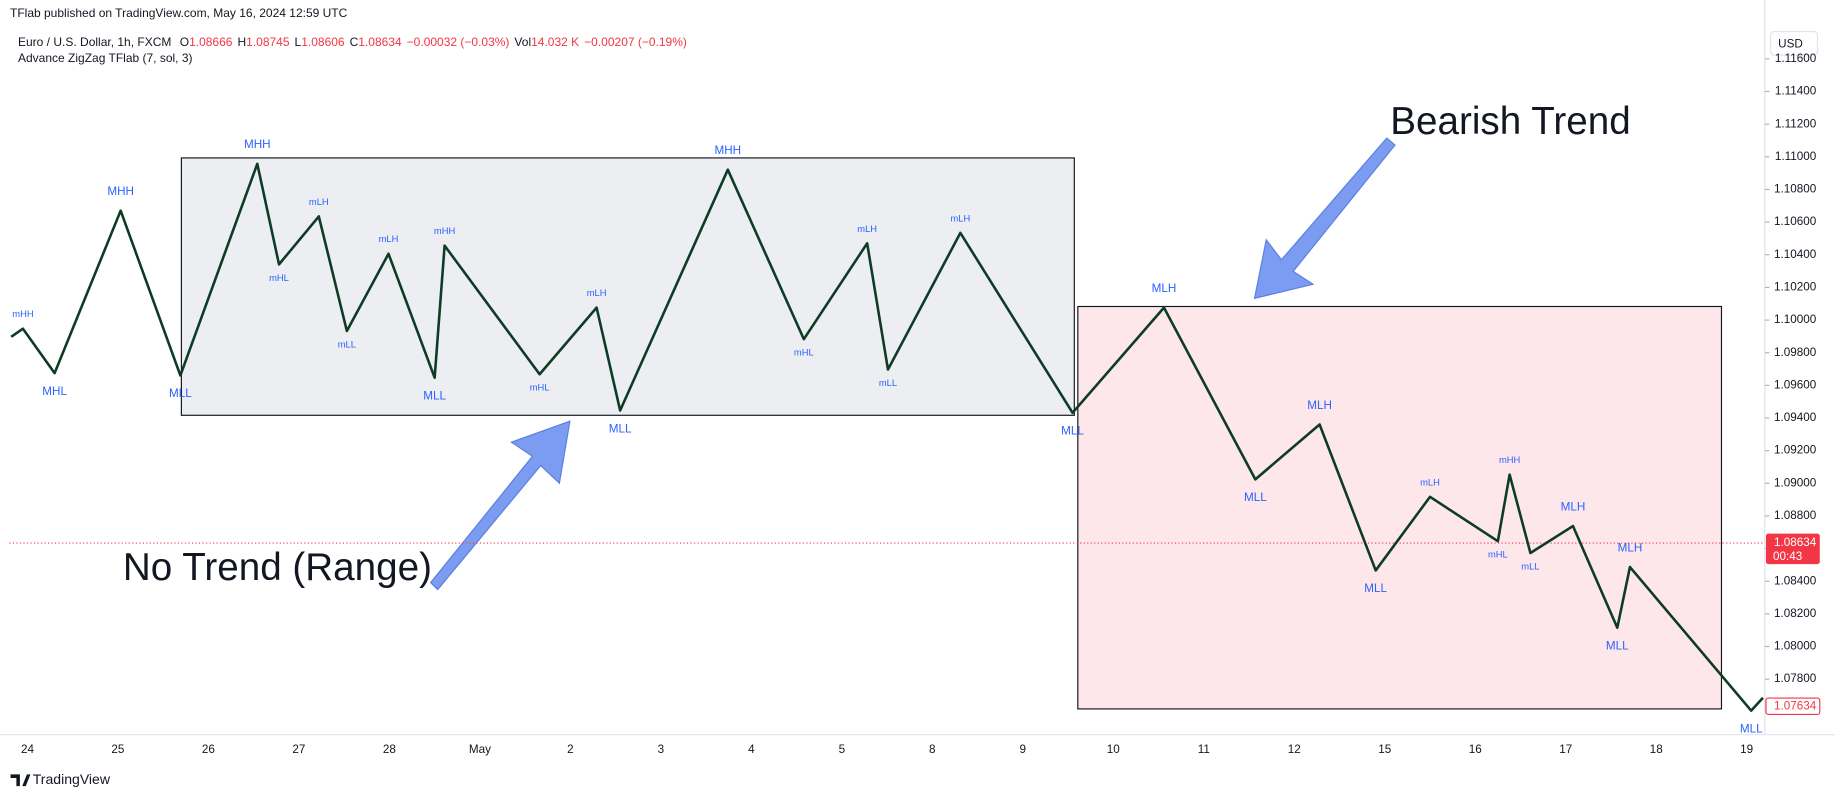 The height and width of the screenshot is (799, 1835). I want to click on bid-price-label: 1.07634, so click(1795, 705).